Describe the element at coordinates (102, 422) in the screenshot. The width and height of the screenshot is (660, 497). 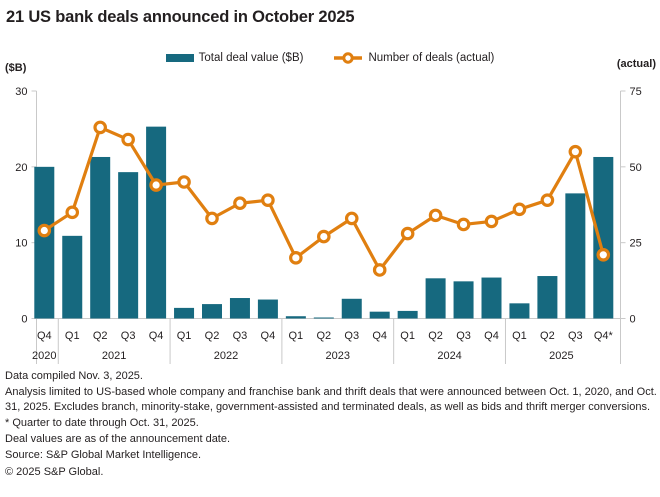
I see `footnote-qtd: * Quarter to date through Oct. 31, 2025.` at that location.